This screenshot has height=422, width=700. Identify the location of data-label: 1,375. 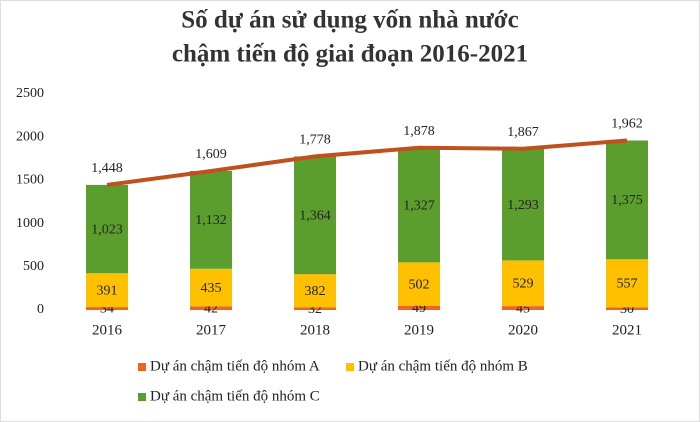
(627, 200).